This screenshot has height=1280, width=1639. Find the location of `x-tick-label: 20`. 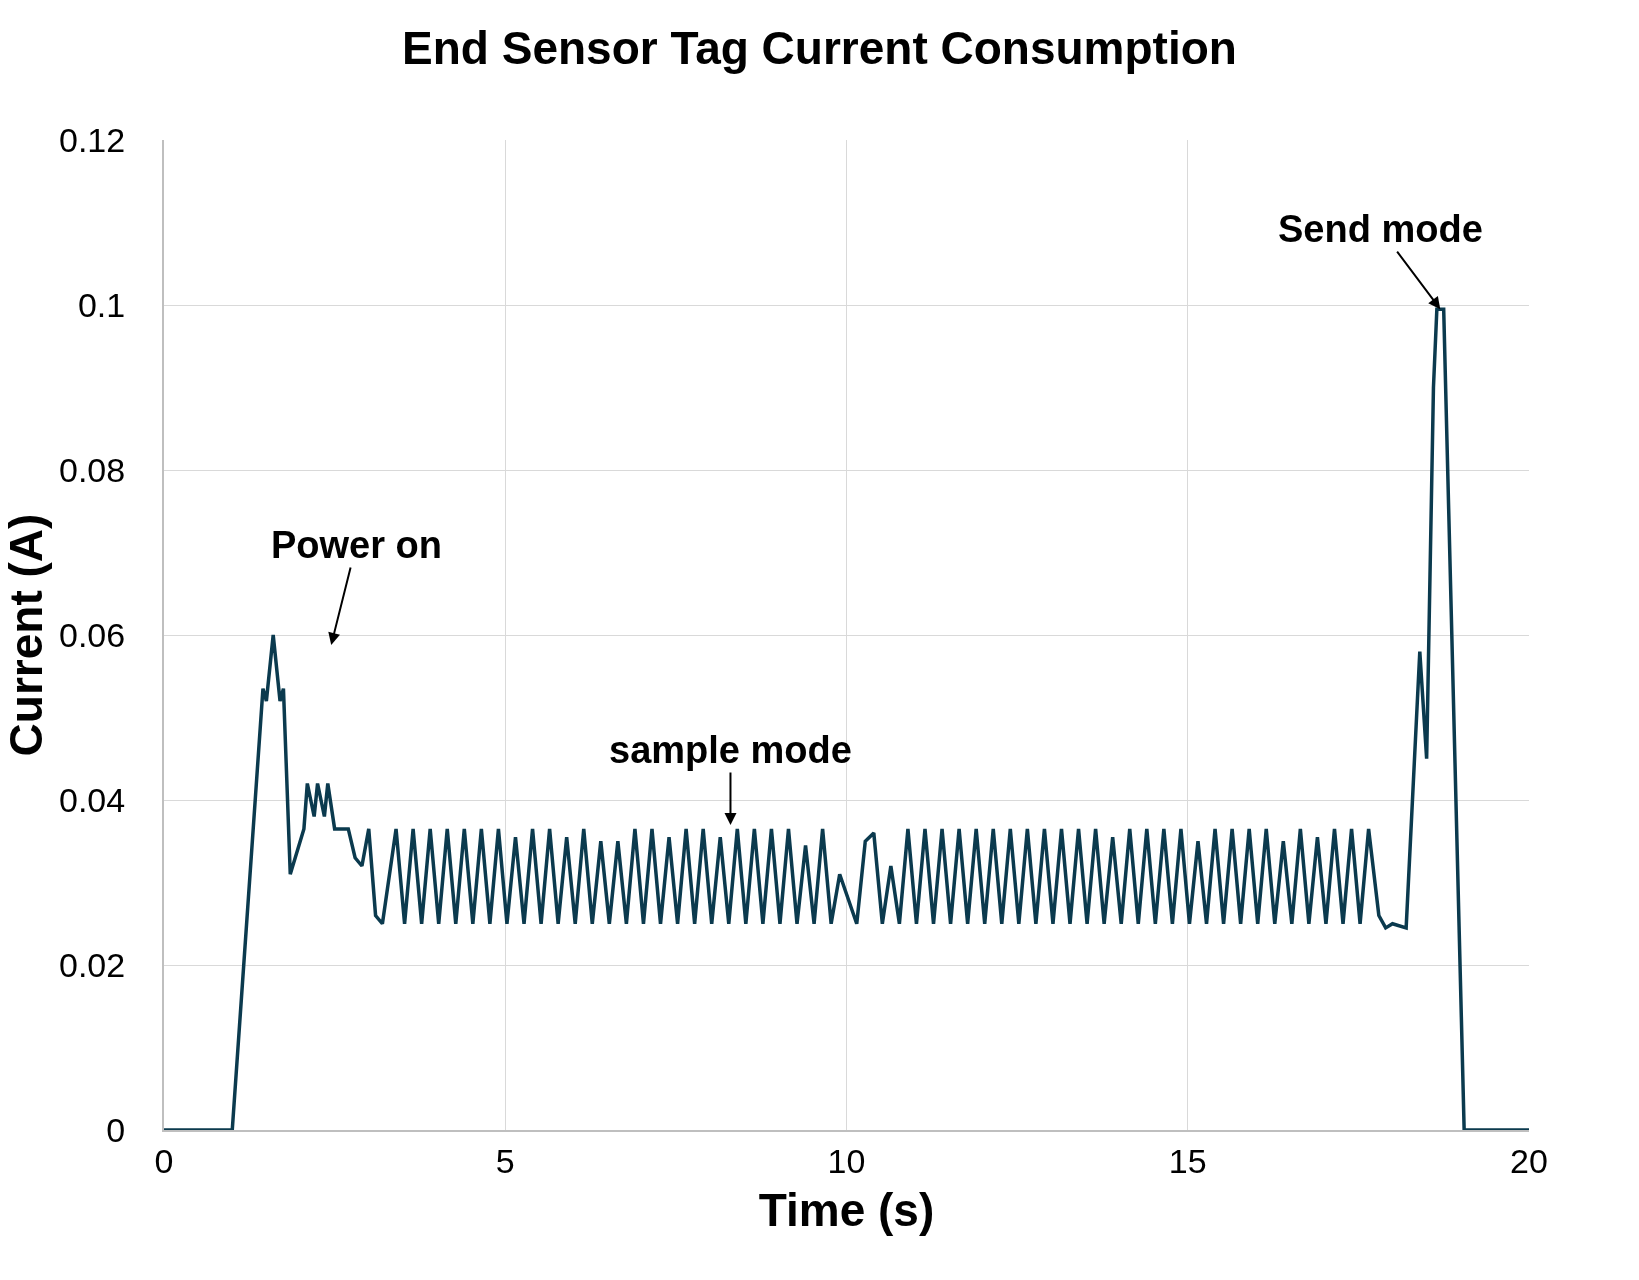

x-tick-label: 20 is located at coordinates (1529, 1160).